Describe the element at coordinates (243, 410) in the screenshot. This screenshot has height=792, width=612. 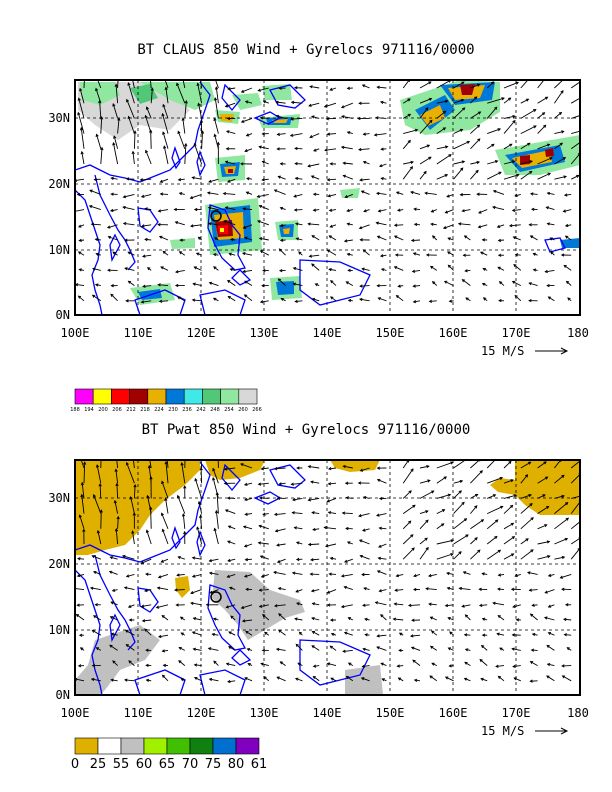
I see `colorbar1-label: 260` at that location.